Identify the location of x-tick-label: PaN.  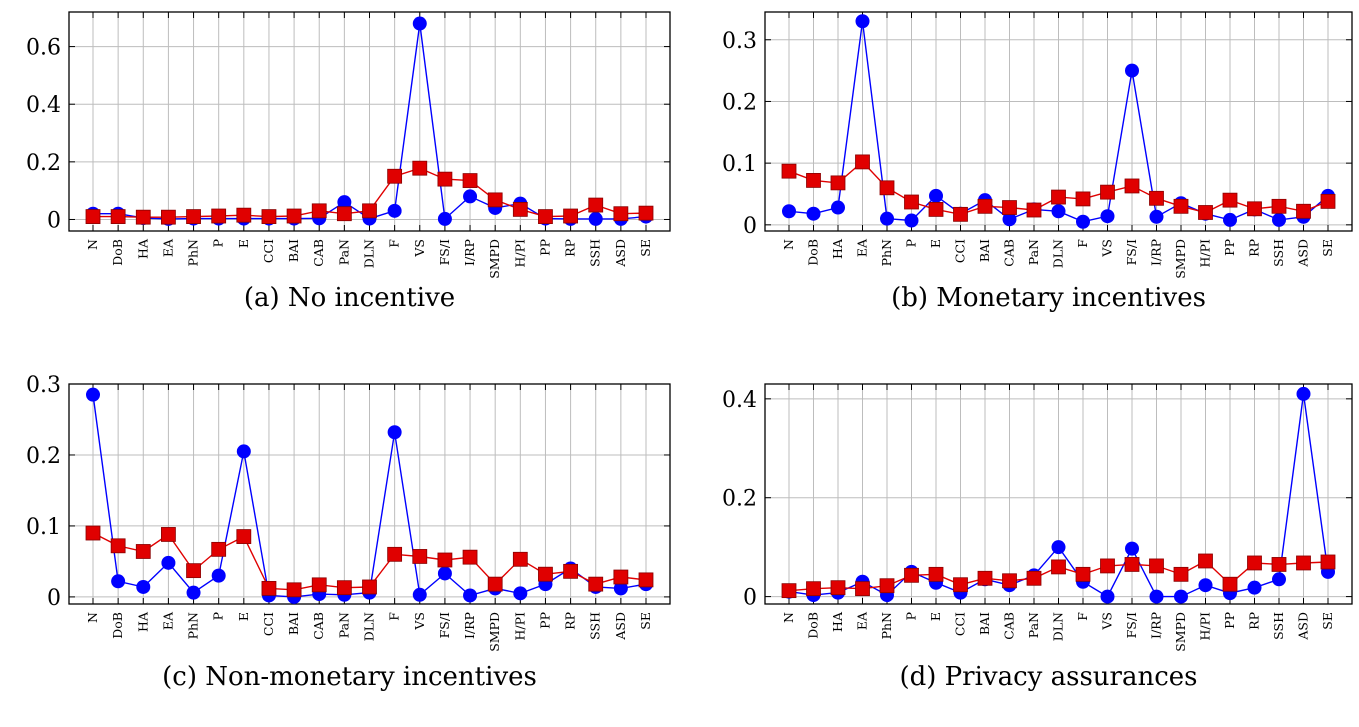
(1033, 625).